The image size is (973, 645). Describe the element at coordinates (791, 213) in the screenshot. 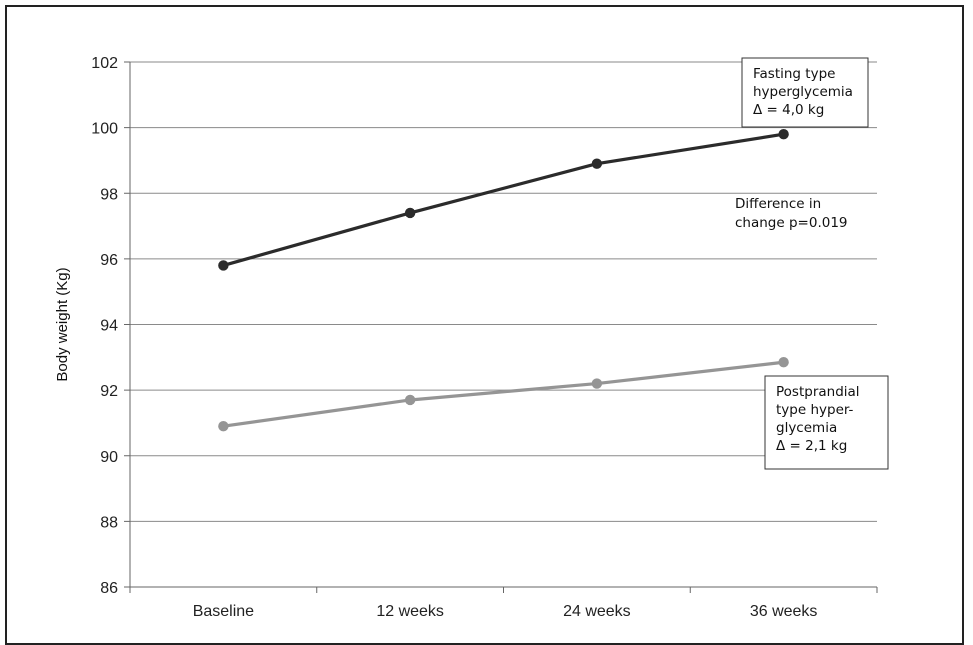

I see `annotation: Difference in change p=0.019` at that location.